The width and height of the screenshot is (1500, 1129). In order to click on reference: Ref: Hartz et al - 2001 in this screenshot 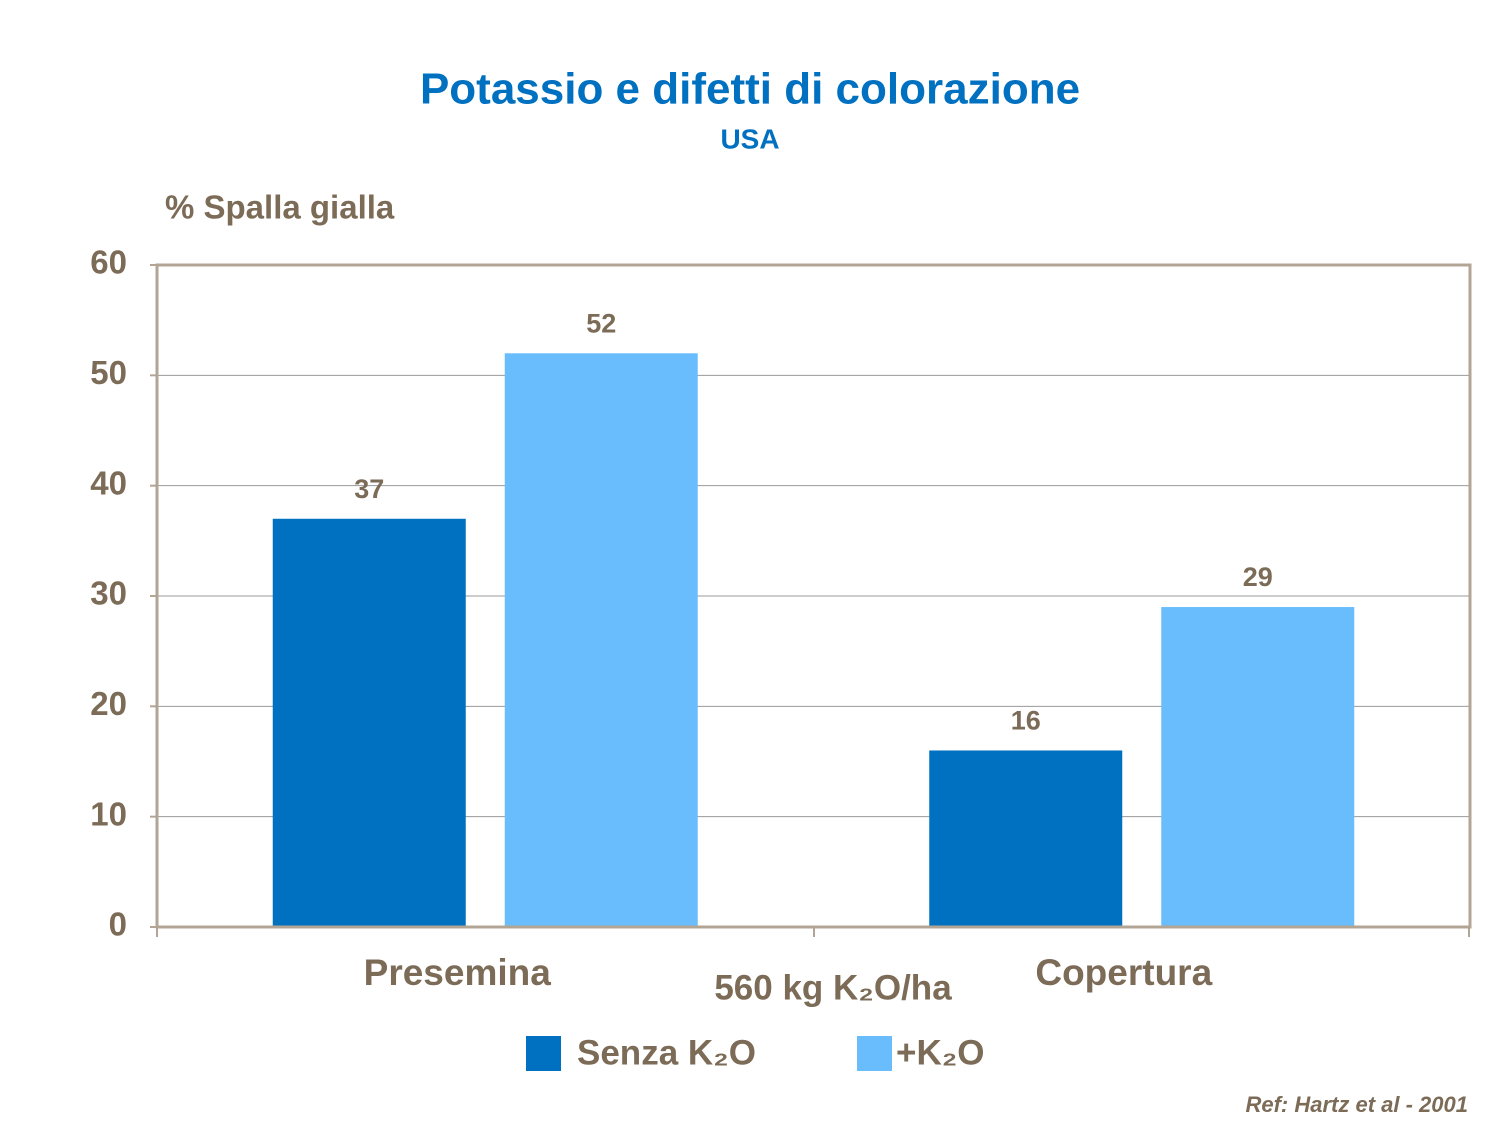, I will do `click(1356, 1104)`.